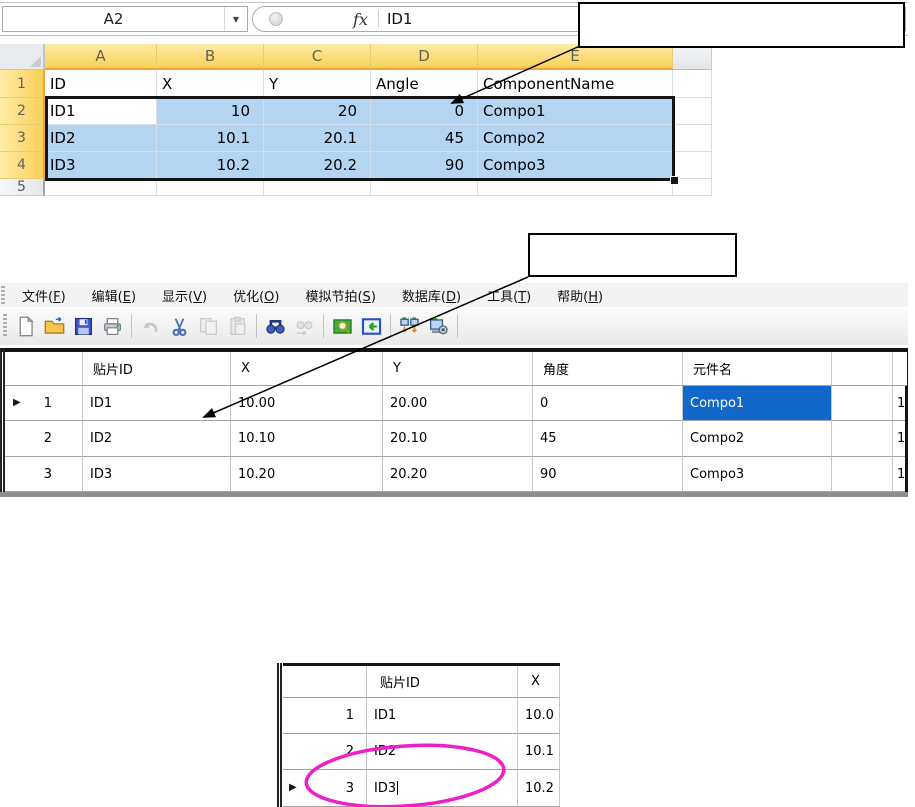  Describe the element at coordinates (325, 682) in the screenshot. I see `mini-grid-corner-header` at that location.